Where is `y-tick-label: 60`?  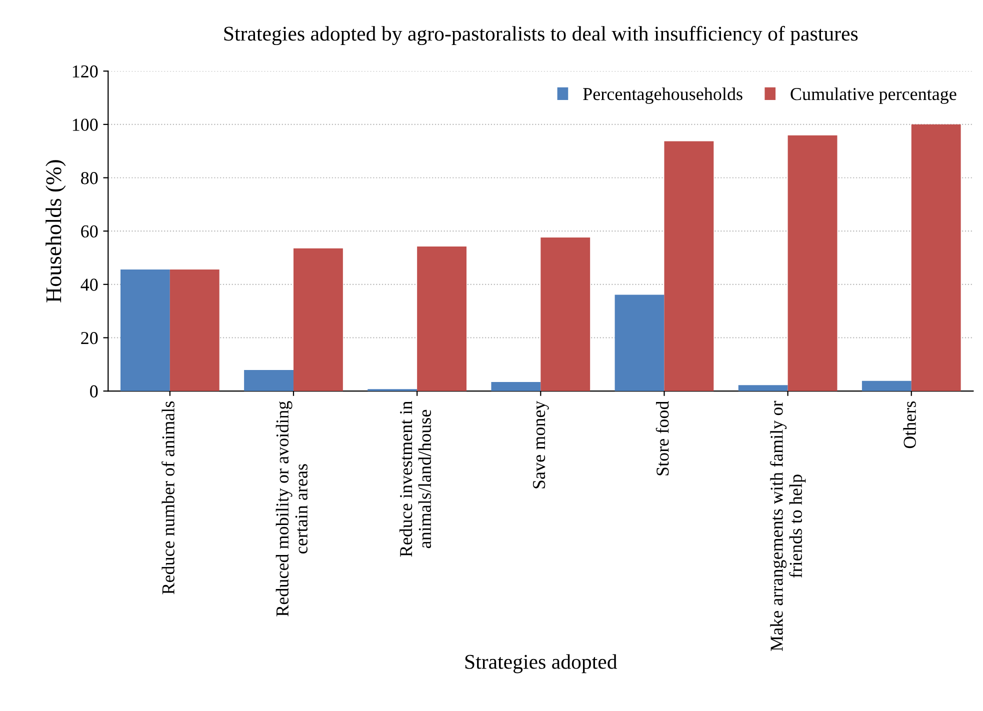 y-tick-label: 60 is located at coordinates (89, 231).